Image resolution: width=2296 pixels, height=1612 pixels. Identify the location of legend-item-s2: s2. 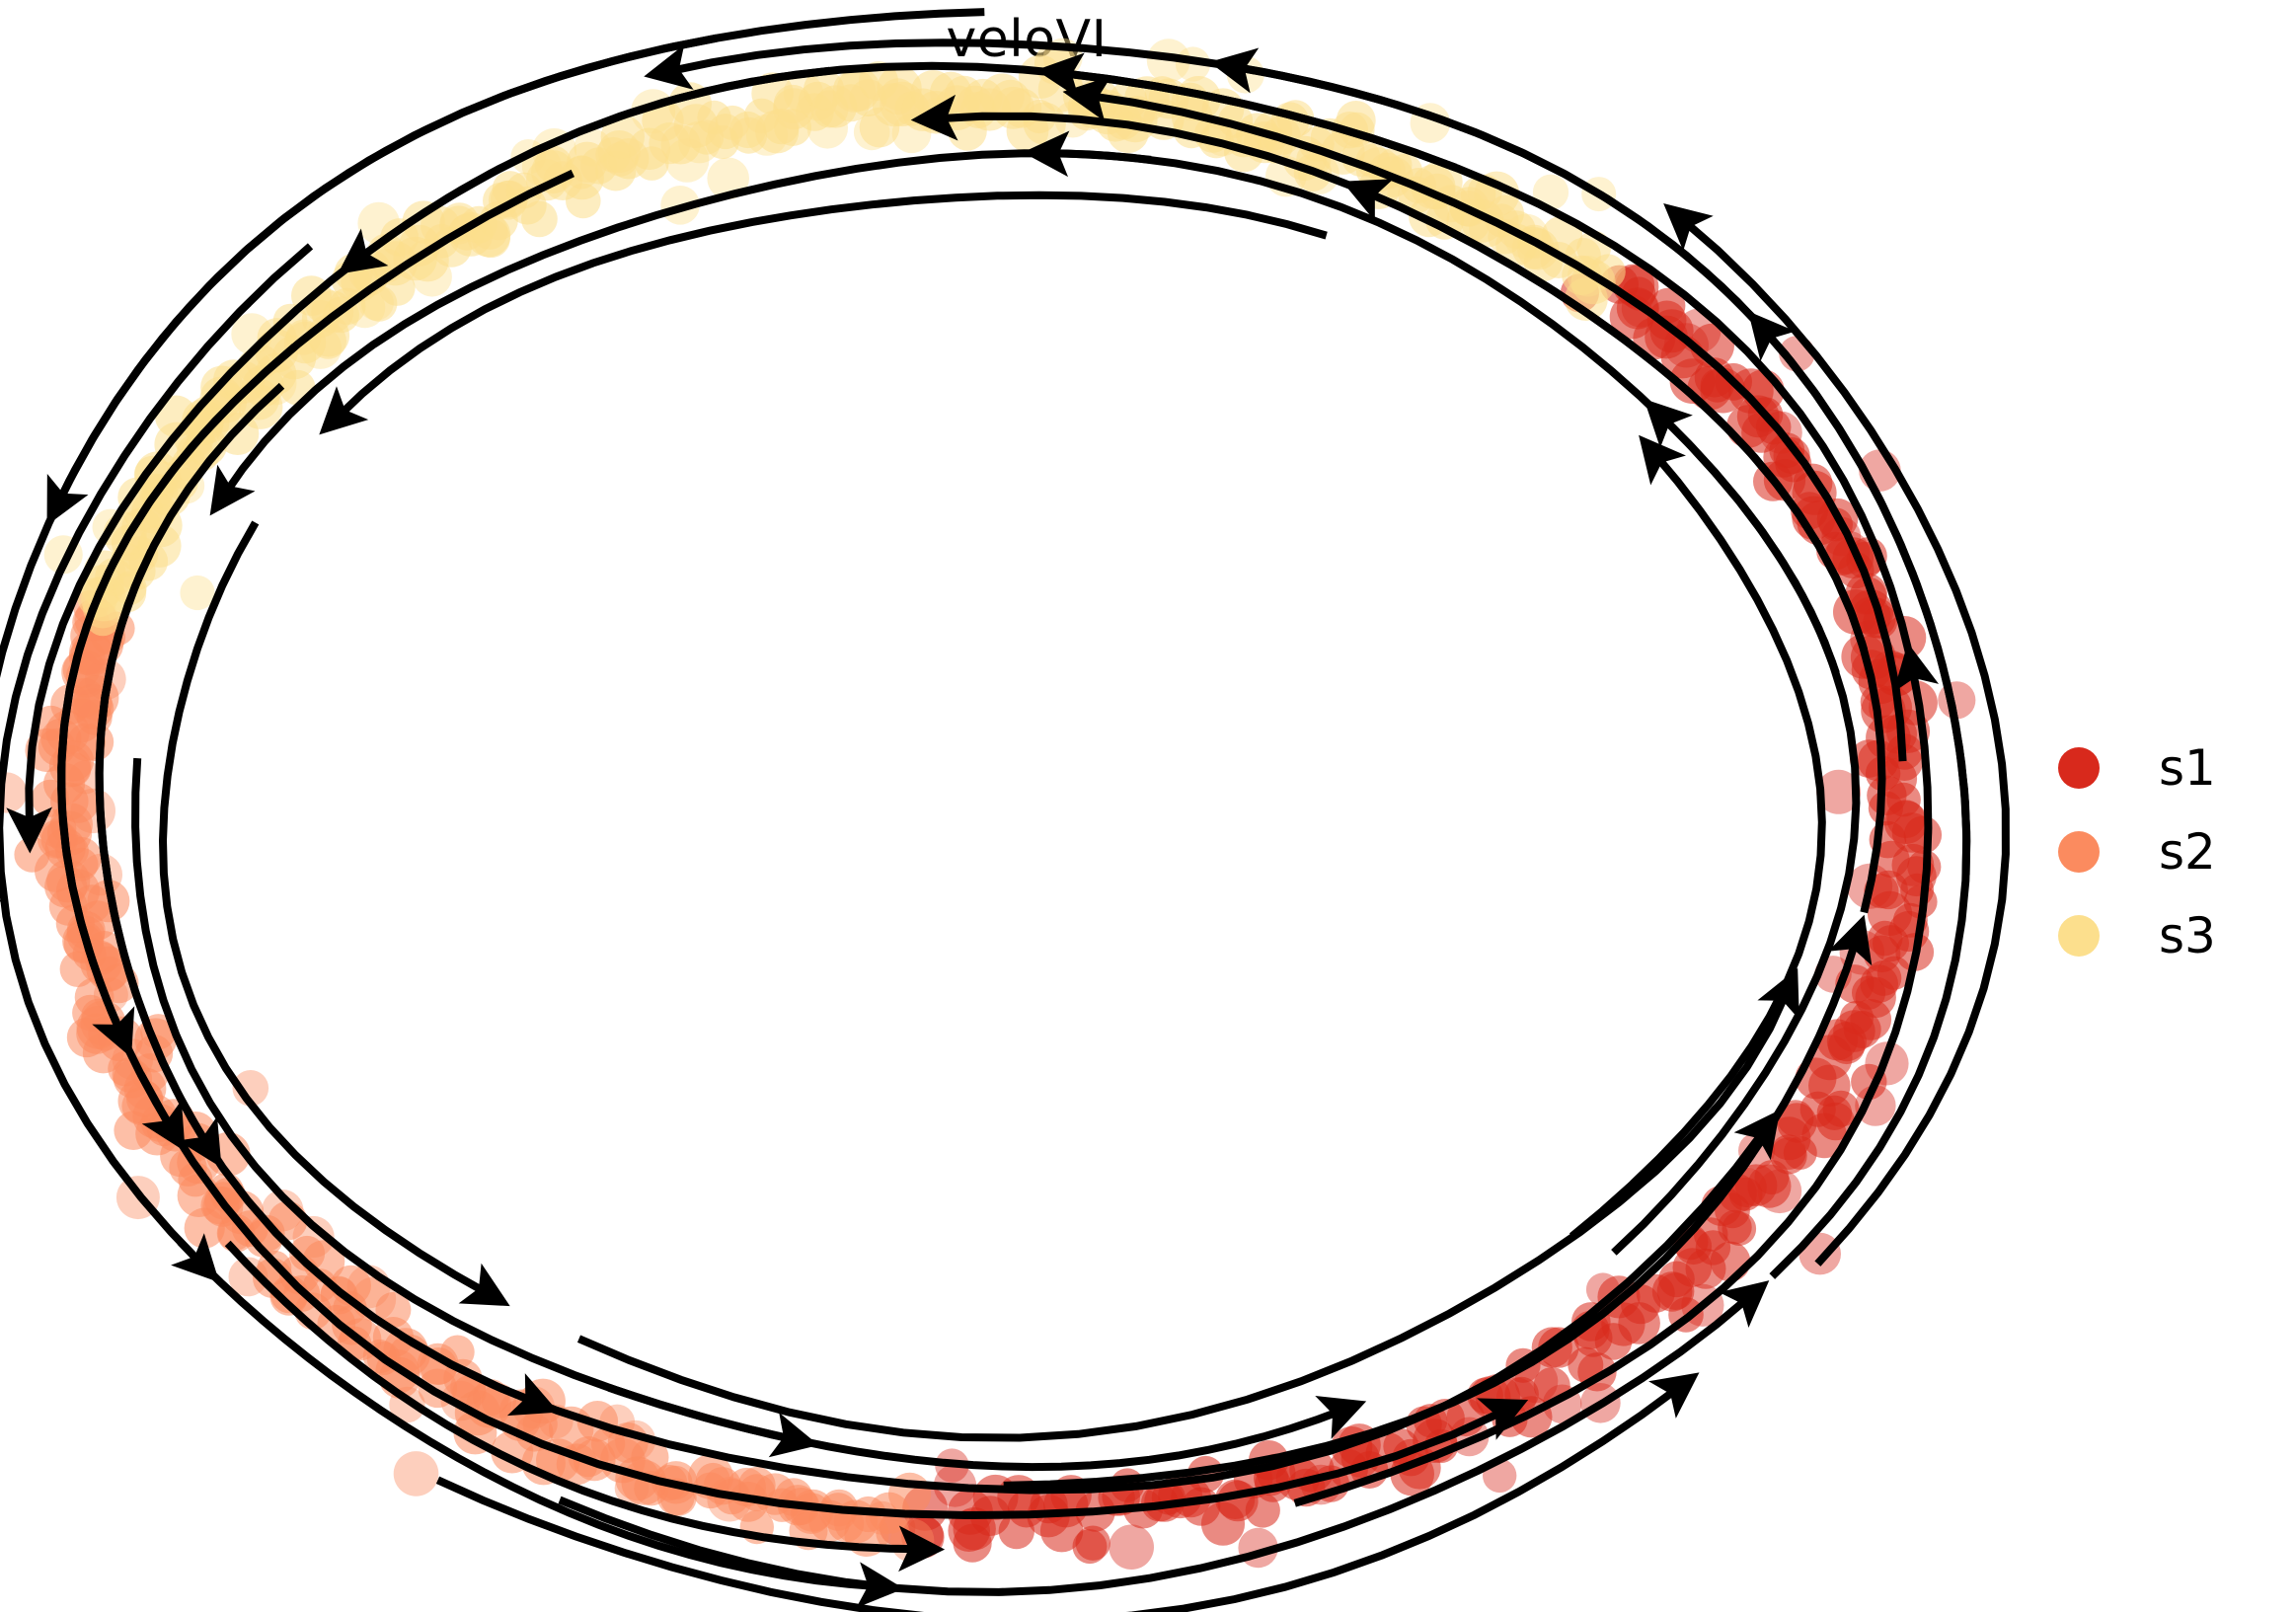
(2171, 851).